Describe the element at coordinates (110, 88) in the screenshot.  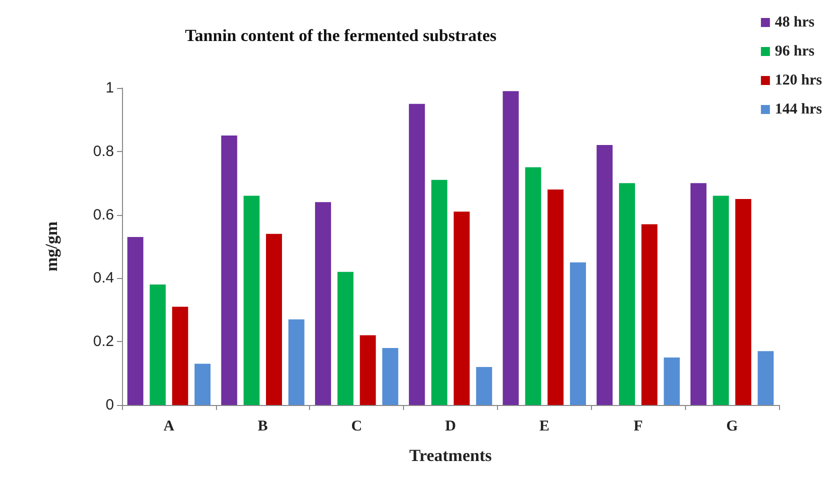
I see `y-tick-label: 1` at that location.